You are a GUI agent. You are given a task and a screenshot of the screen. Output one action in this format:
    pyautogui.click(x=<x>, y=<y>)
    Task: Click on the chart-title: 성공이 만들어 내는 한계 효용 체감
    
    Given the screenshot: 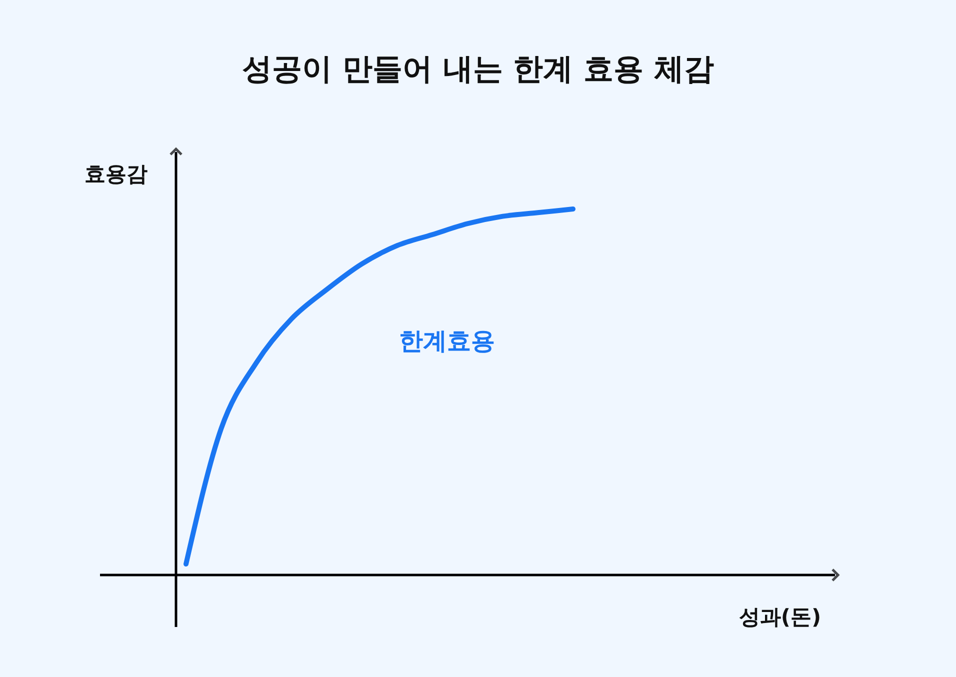 What is the action you would take?
    pyautogui.click(x=478, y=69)
    